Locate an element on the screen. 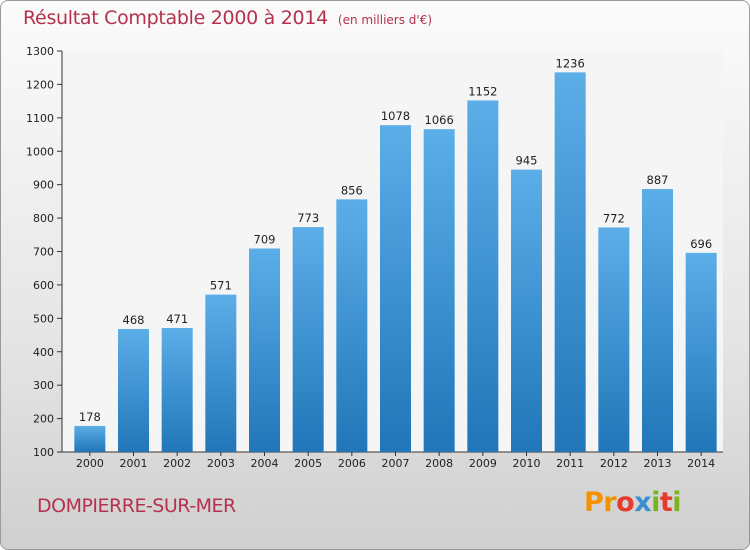  value-label: 1236 is located at coordinates (570, 63).